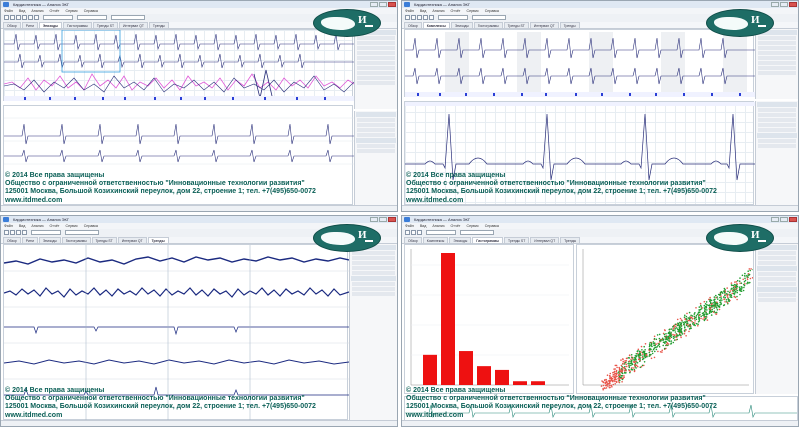 The width and height of the screenshot is (800, 428). What do you see at coordinates (601, 409) in the screenshot?
I see `ecg-mini-strip` at bounding box center [601, 409].